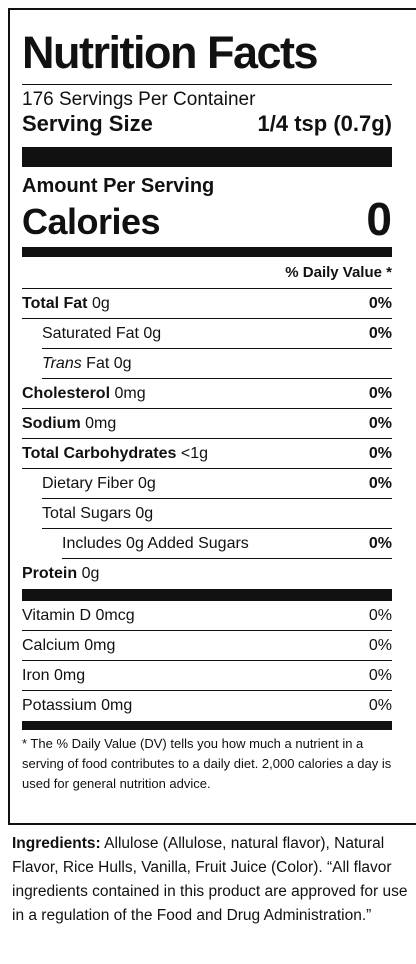 The width and height of the screenshot is (416, 964). What do you see at coordinates (207, 157) in the screenshot?
I see `thick-divider` at bounding box center [207, 157].